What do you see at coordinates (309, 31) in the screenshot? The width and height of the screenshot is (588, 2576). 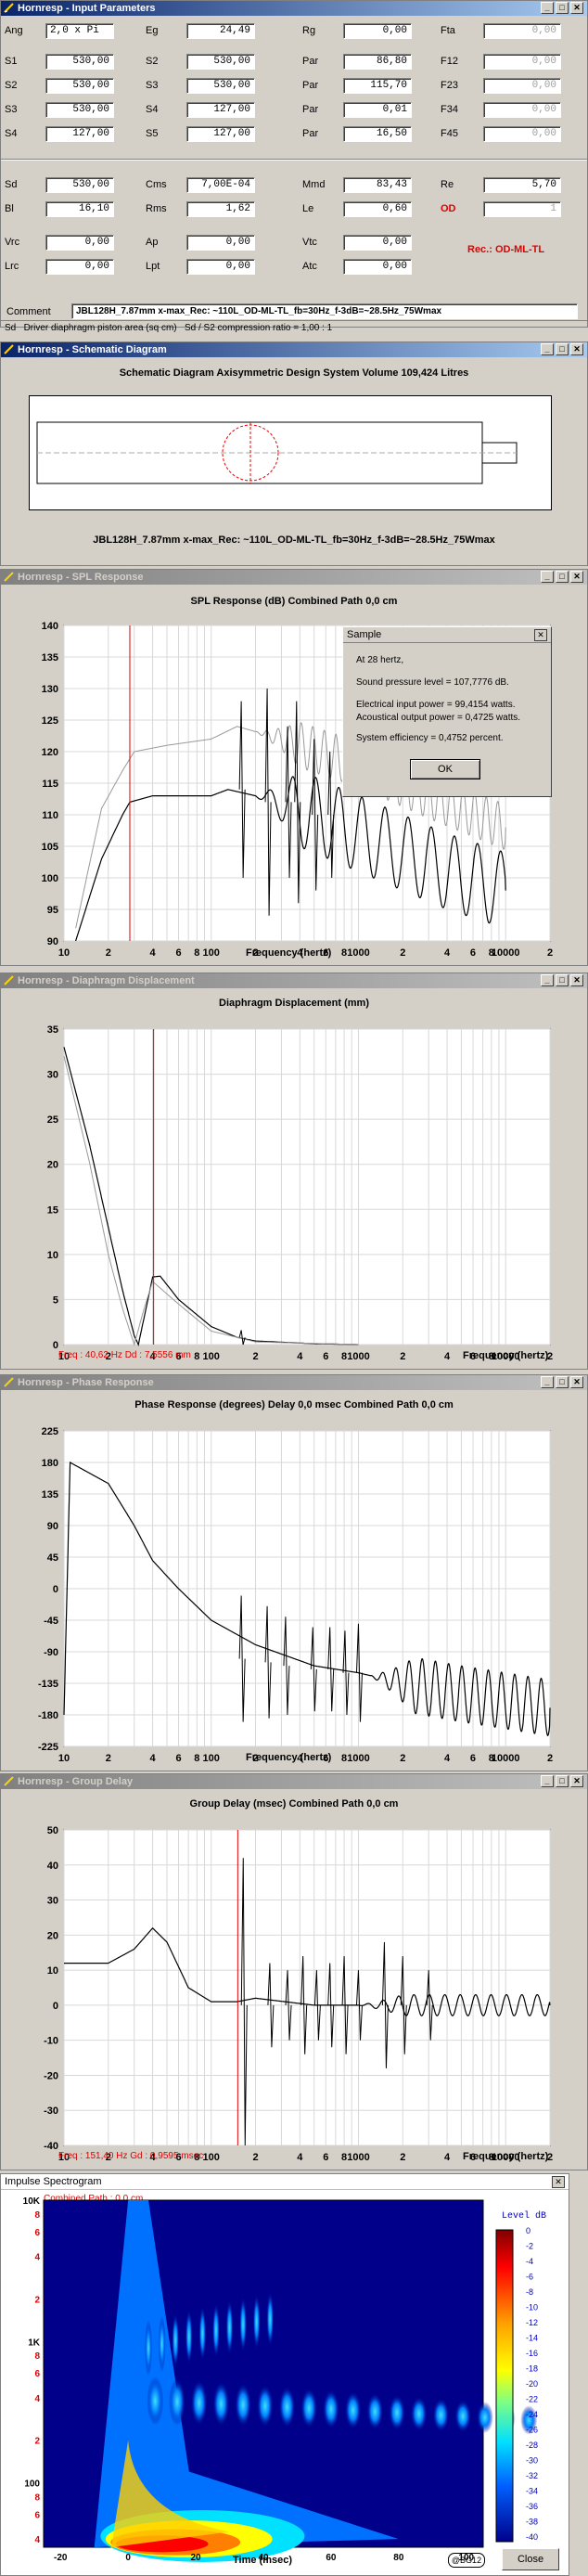 I see `param-label: Rg` at bounding box center [309, 31].